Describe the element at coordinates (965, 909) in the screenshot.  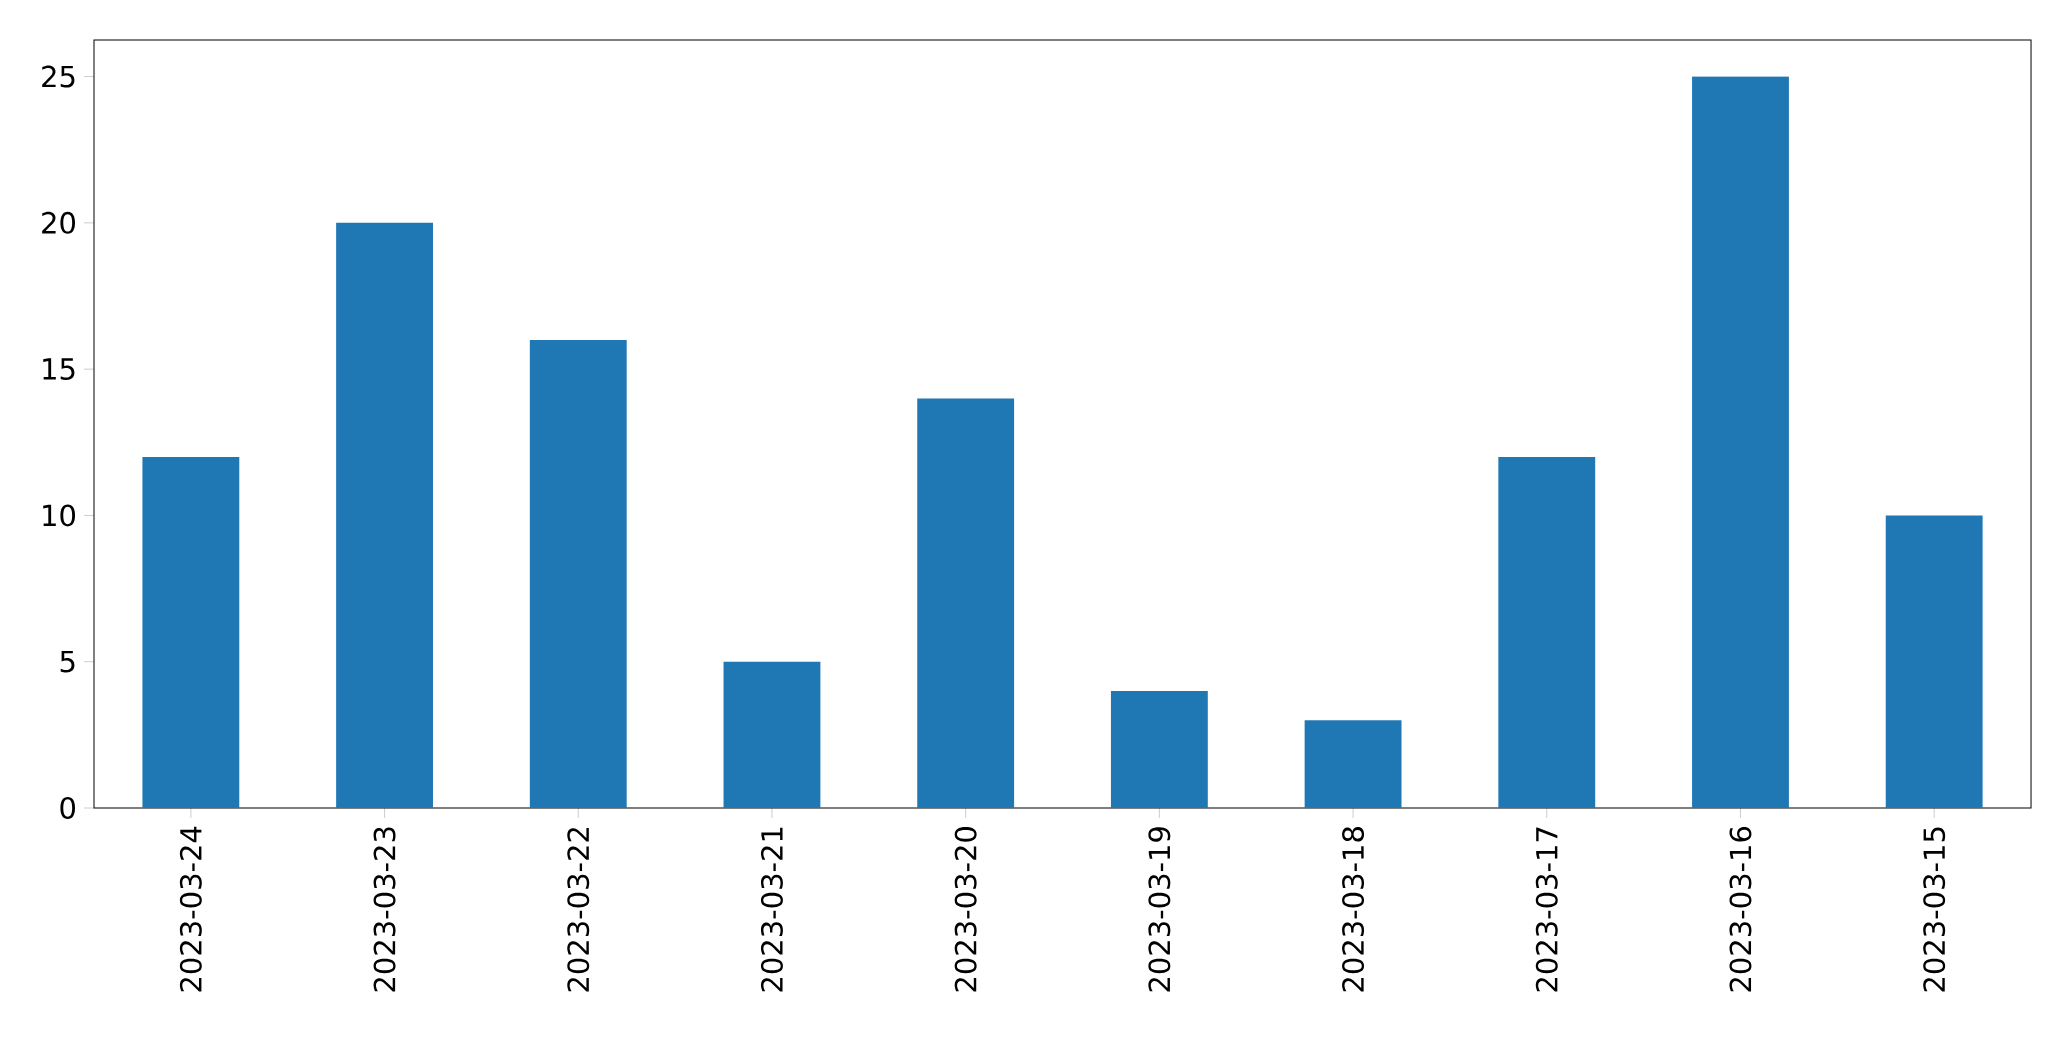
I see `x-tick-label: 2023-03-20` at that location.